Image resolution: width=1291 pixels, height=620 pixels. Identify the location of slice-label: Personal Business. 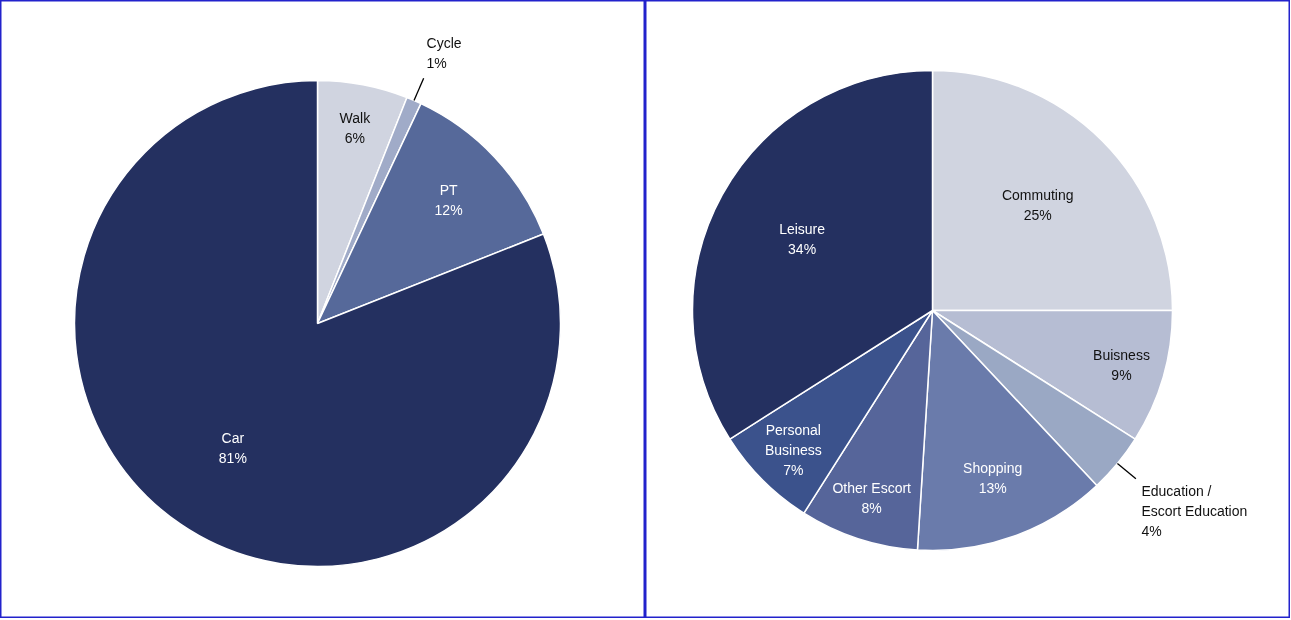
(793, 439).